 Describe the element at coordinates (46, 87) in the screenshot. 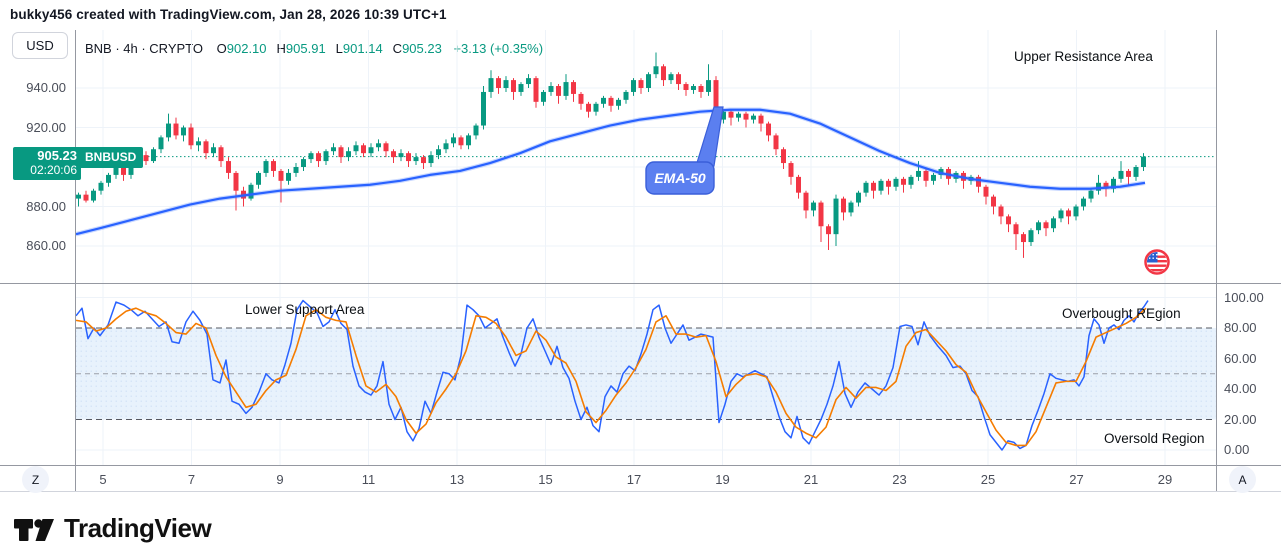

I see `price-tick-label: 940.00` at that location.